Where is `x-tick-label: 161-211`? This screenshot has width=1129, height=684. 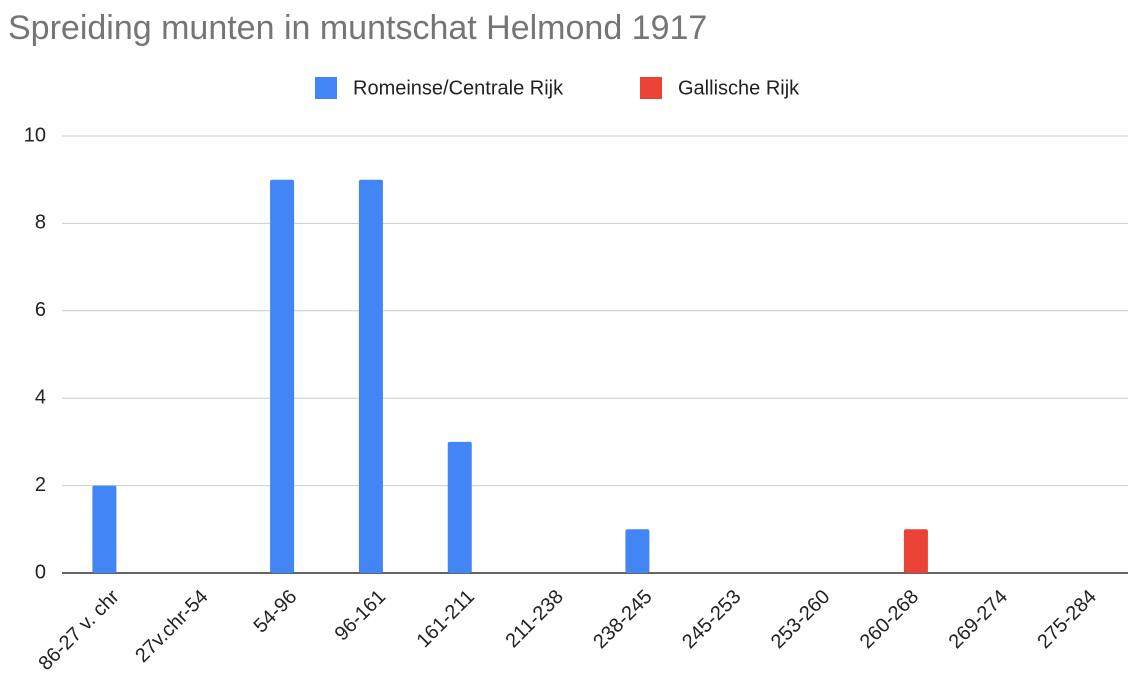
x-tick-label: 161-211 is located at coordinates (446, 619).